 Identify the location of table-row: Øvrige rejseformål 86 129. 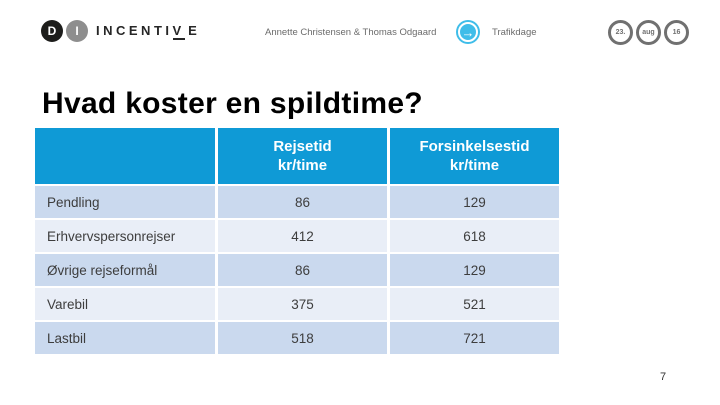
(297, 270).